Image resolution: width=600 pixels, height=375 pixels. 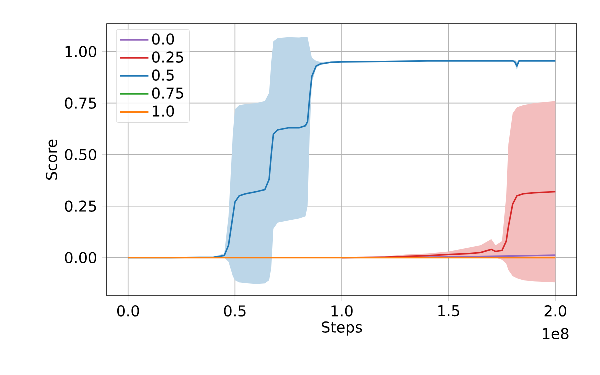 I want to click on legend-label: 0.5, so click(x=163, y=75).